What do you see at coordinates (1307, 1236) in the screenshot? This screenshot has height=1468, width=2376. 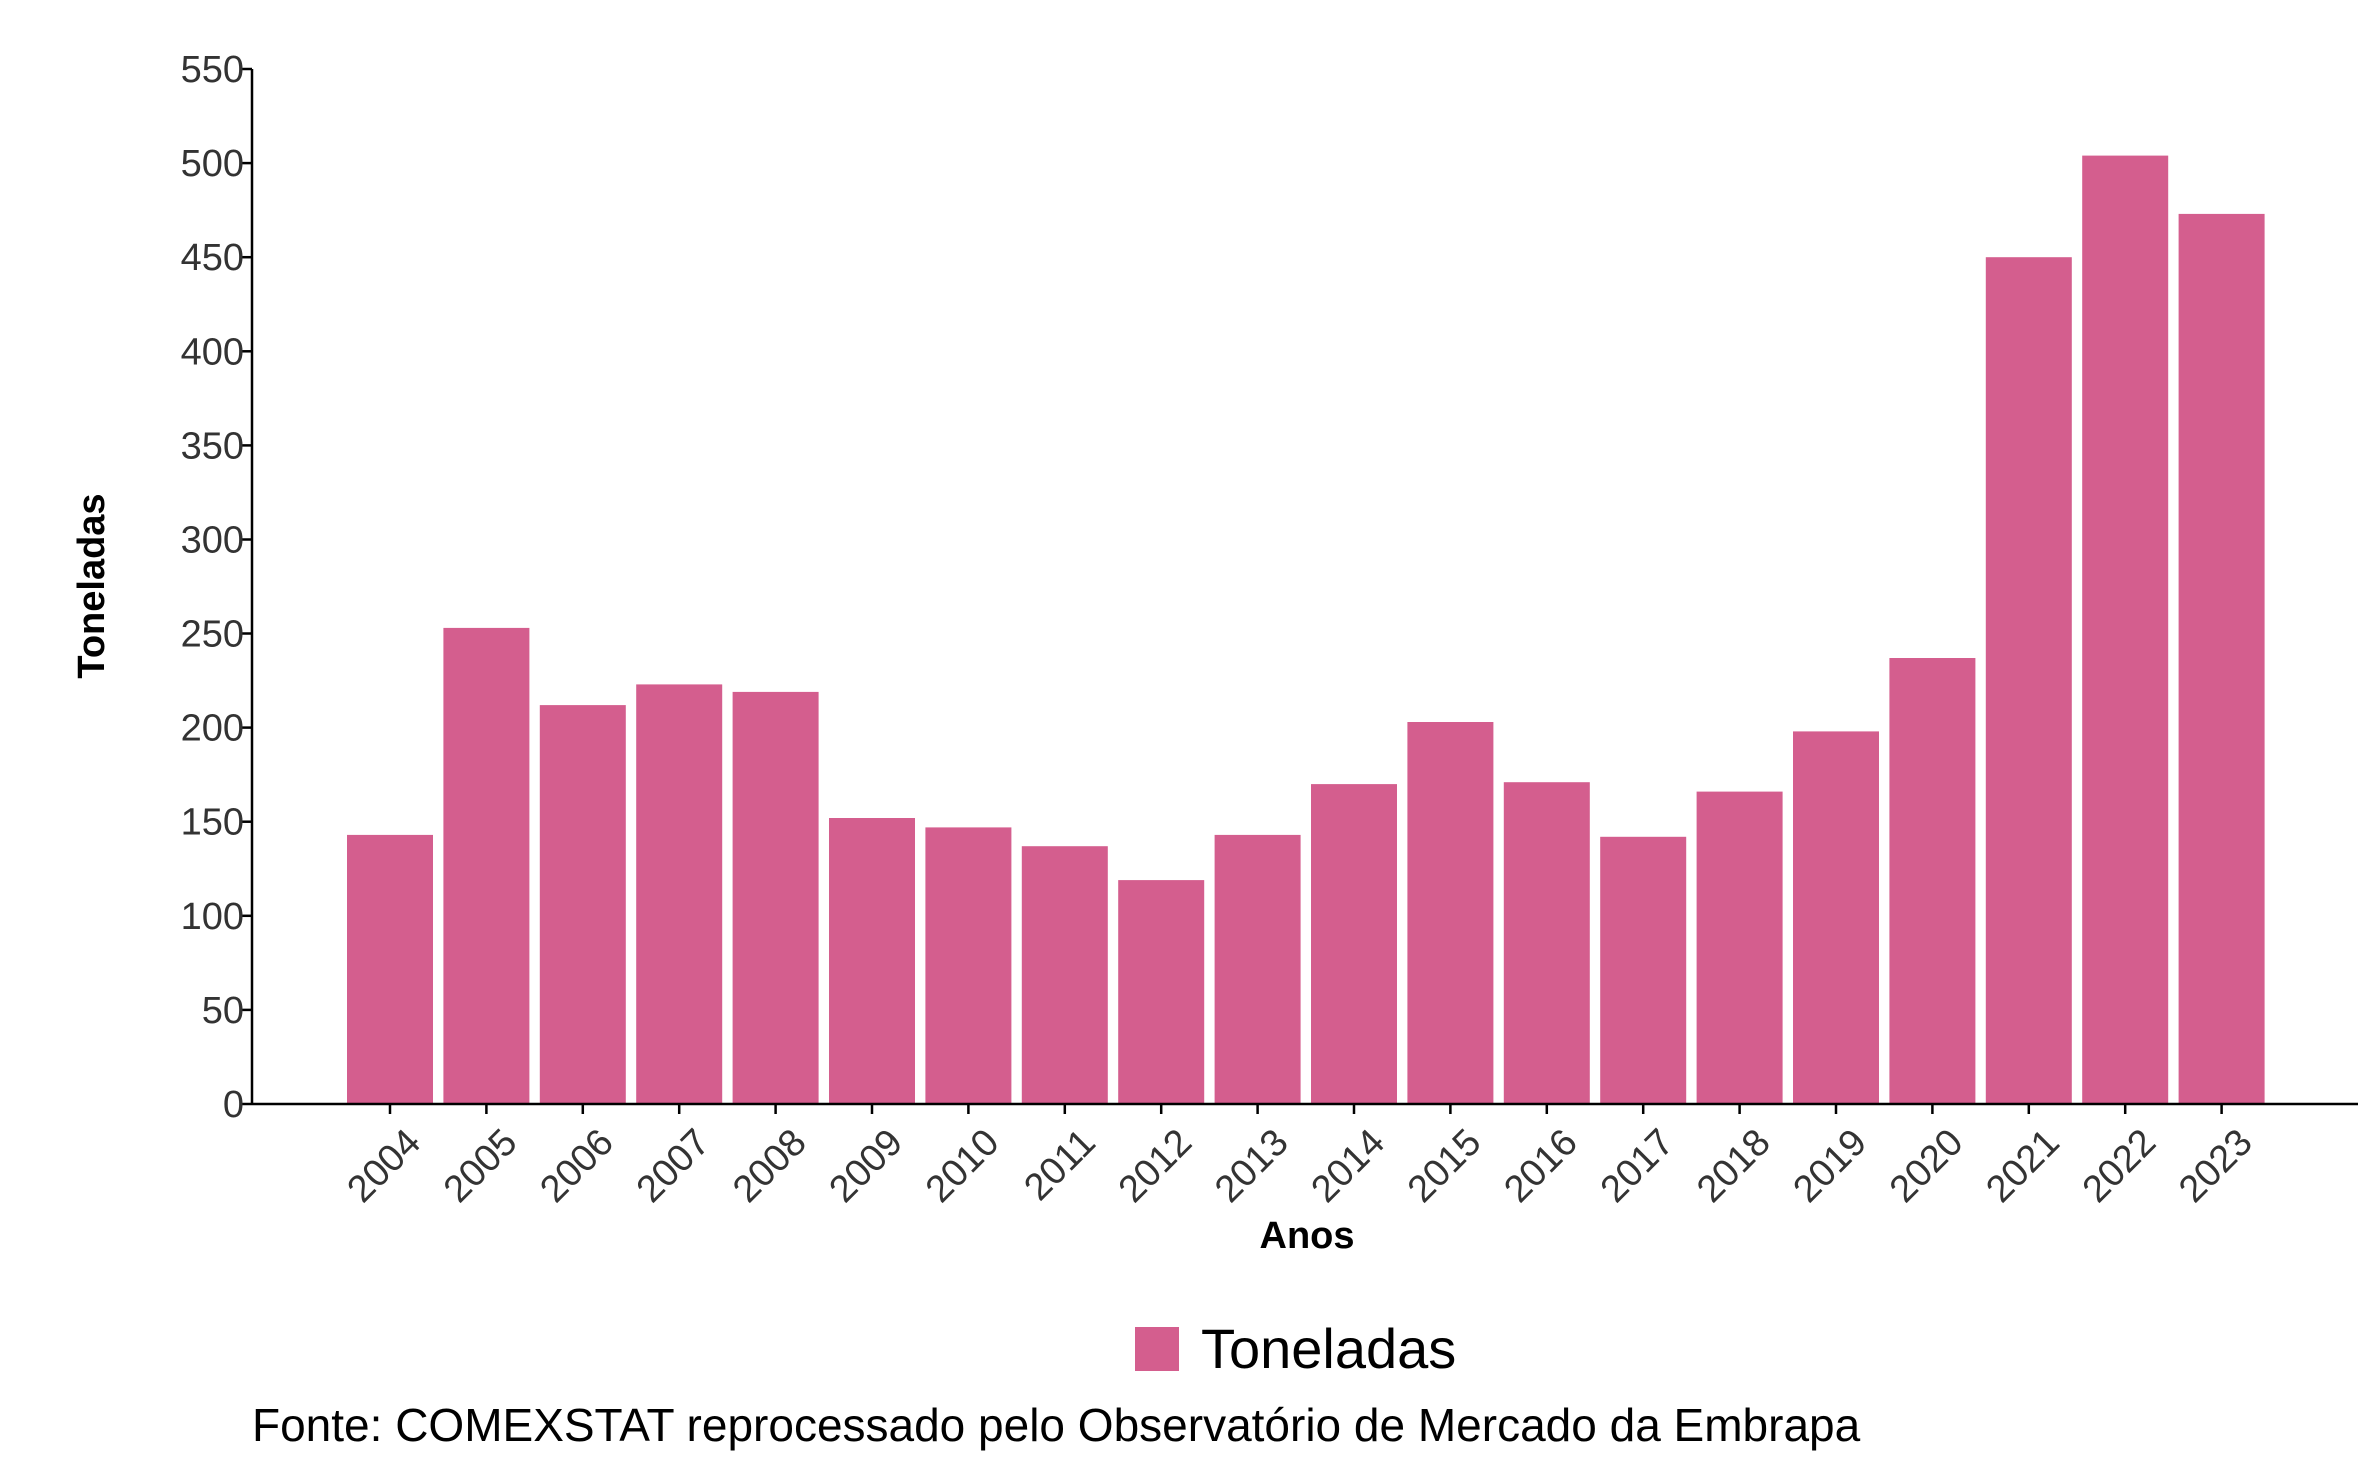 I see `x-axis-title: Anos` at bounding box center [1307, 1236].